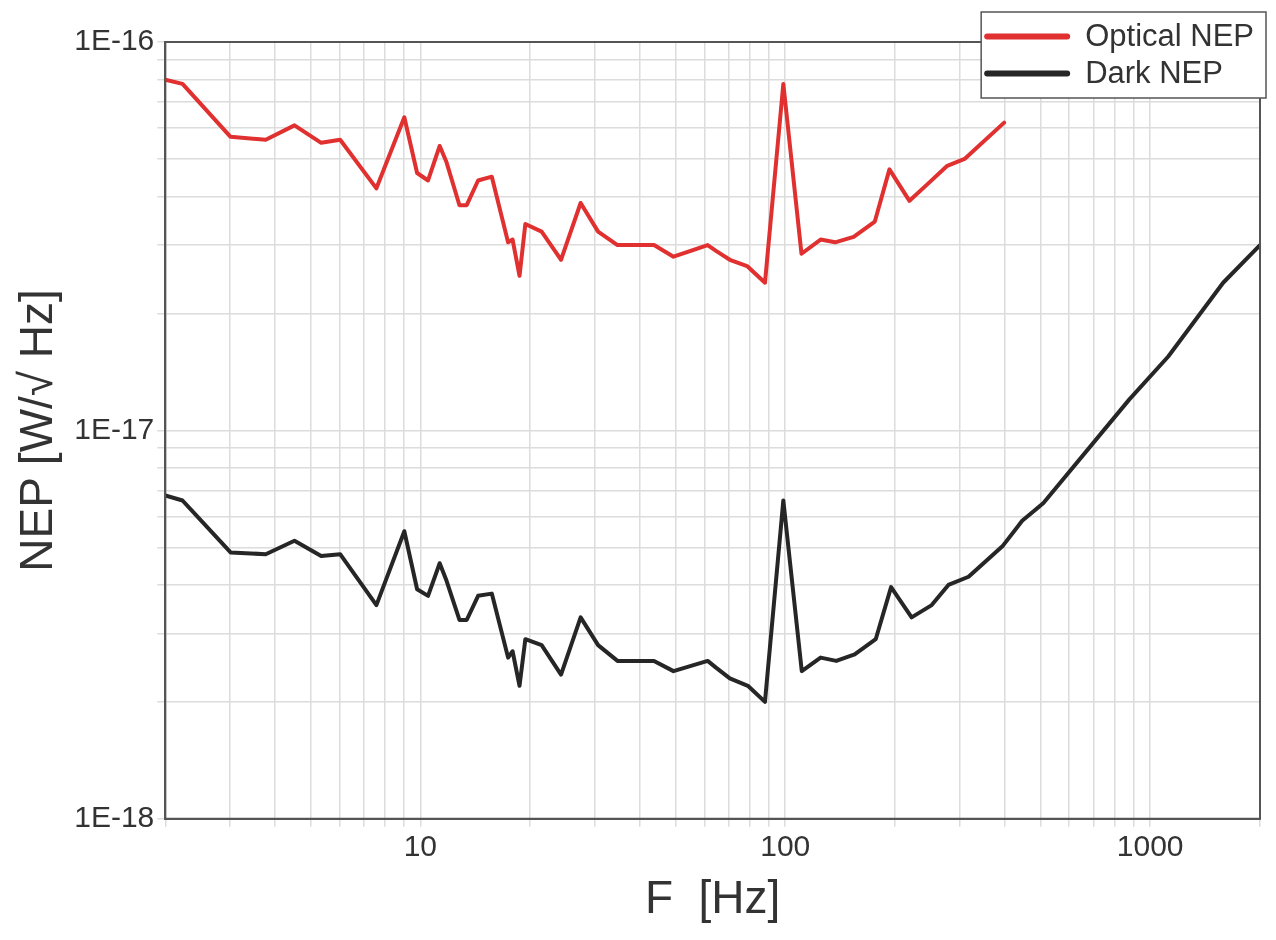  I want to click on y-tick-label: 1E-18, so click(114, 817).